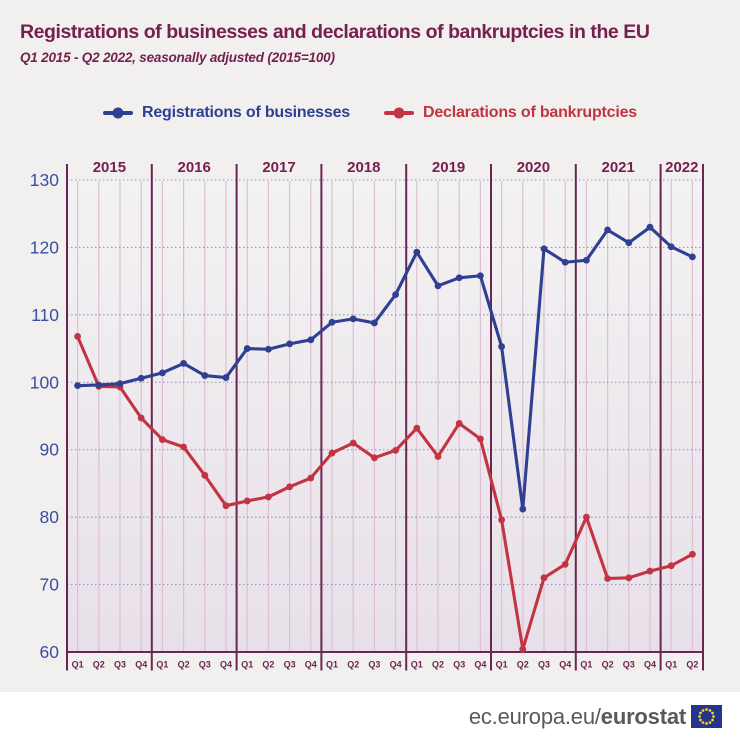  What do you see at coordinates (533, 167) in the screenshot?
I see `svg-text: 2020` at bounding box center [533, 167].